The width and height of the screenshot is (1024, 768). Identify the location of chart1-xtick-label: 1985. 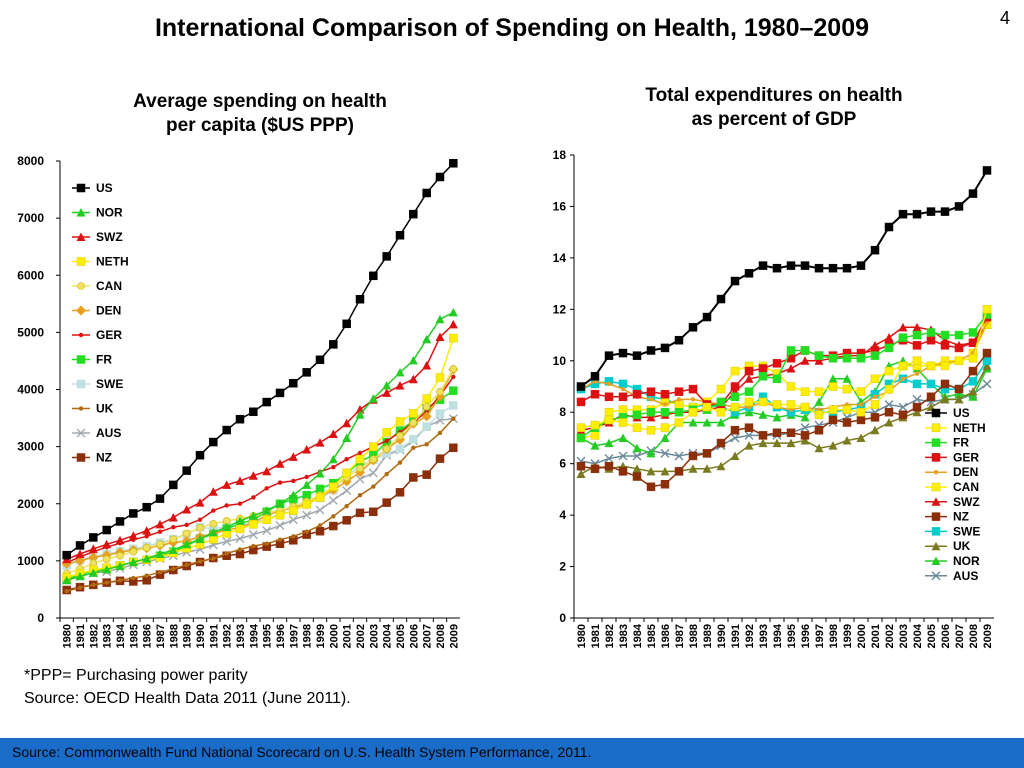
(652, 636).